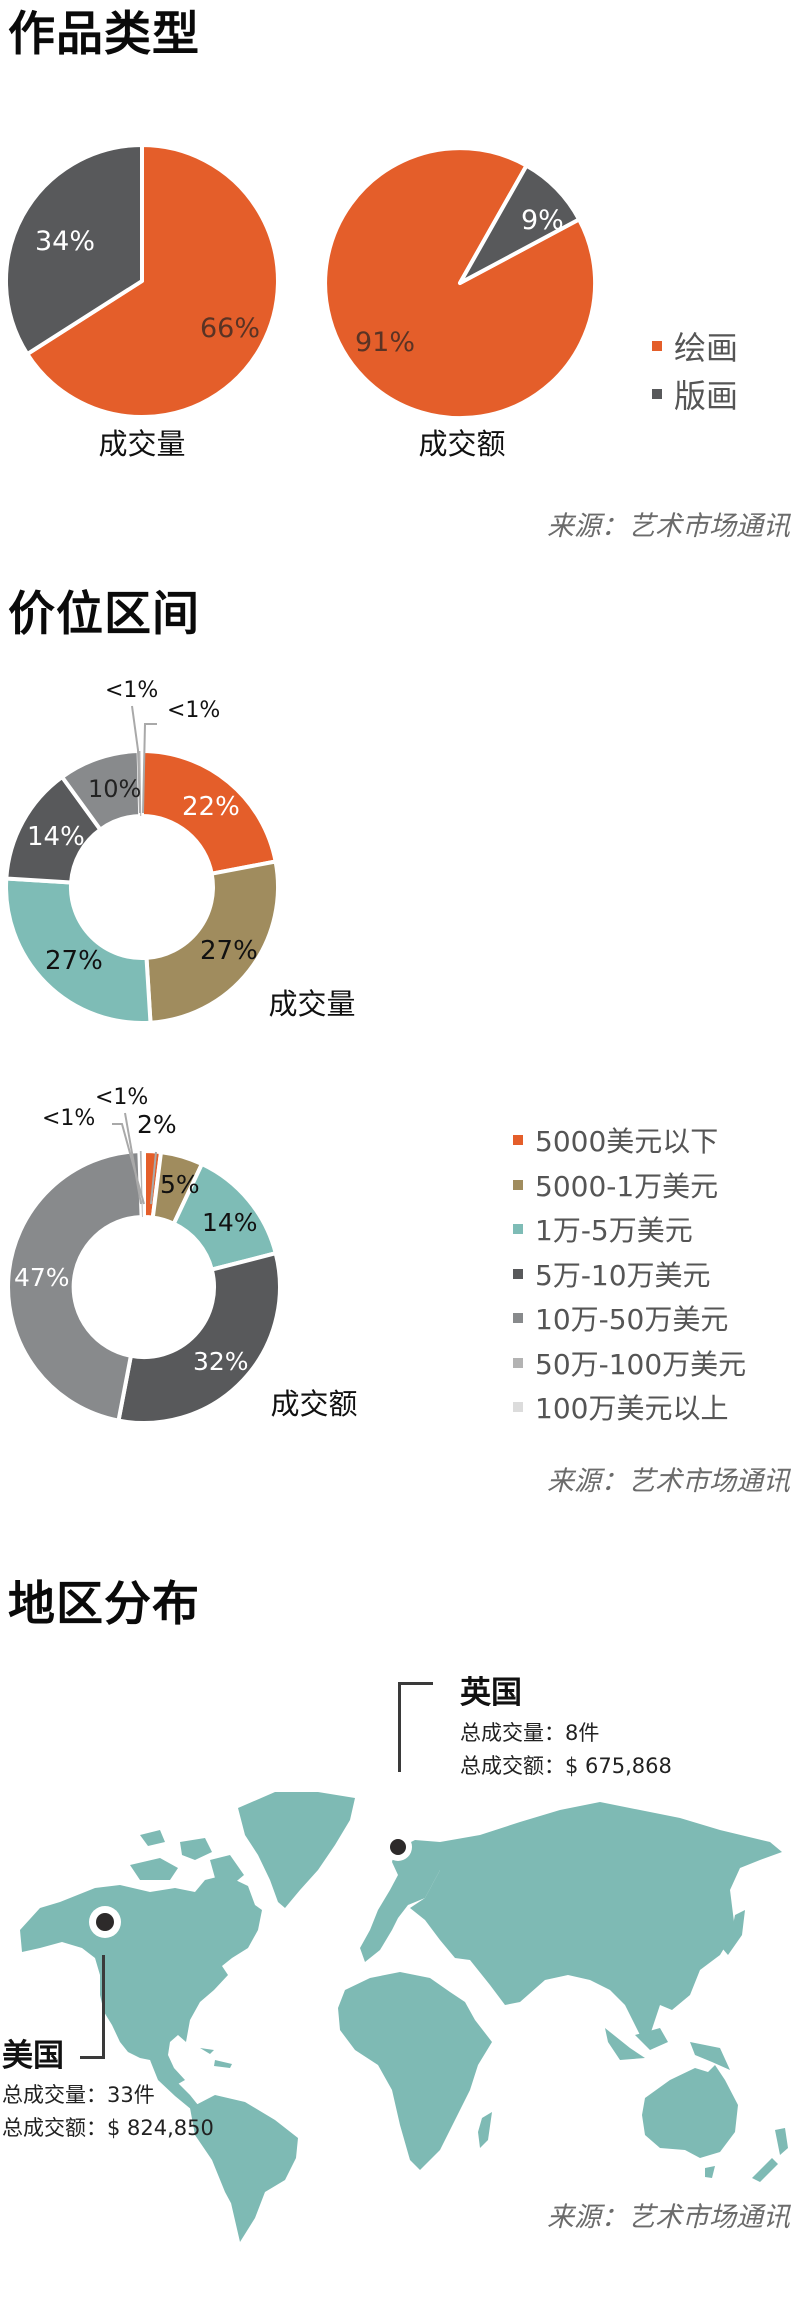 Image resolution: width=800 pixels, height=2302 pixels. What do you see at coordinates (485, 2130) in the screenshot?
I see `island-madagascar` at bounding box center [485, 2130].